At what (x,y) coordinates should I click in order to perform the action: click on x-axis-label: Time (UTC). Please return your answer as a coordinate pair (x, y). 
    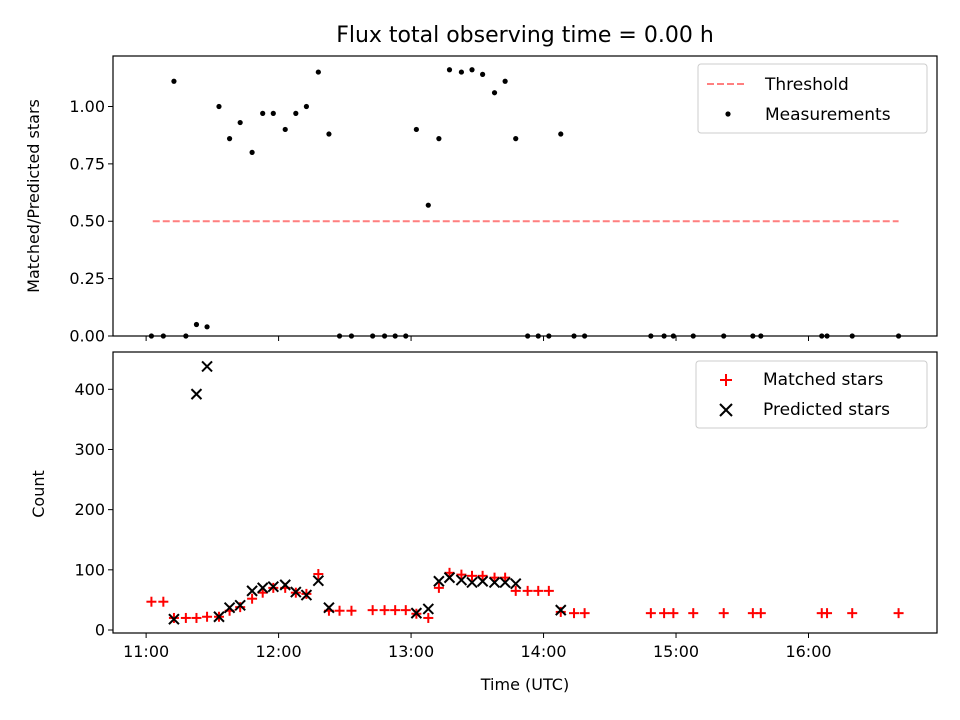
    Looking at the image, I should click on (524, 684).